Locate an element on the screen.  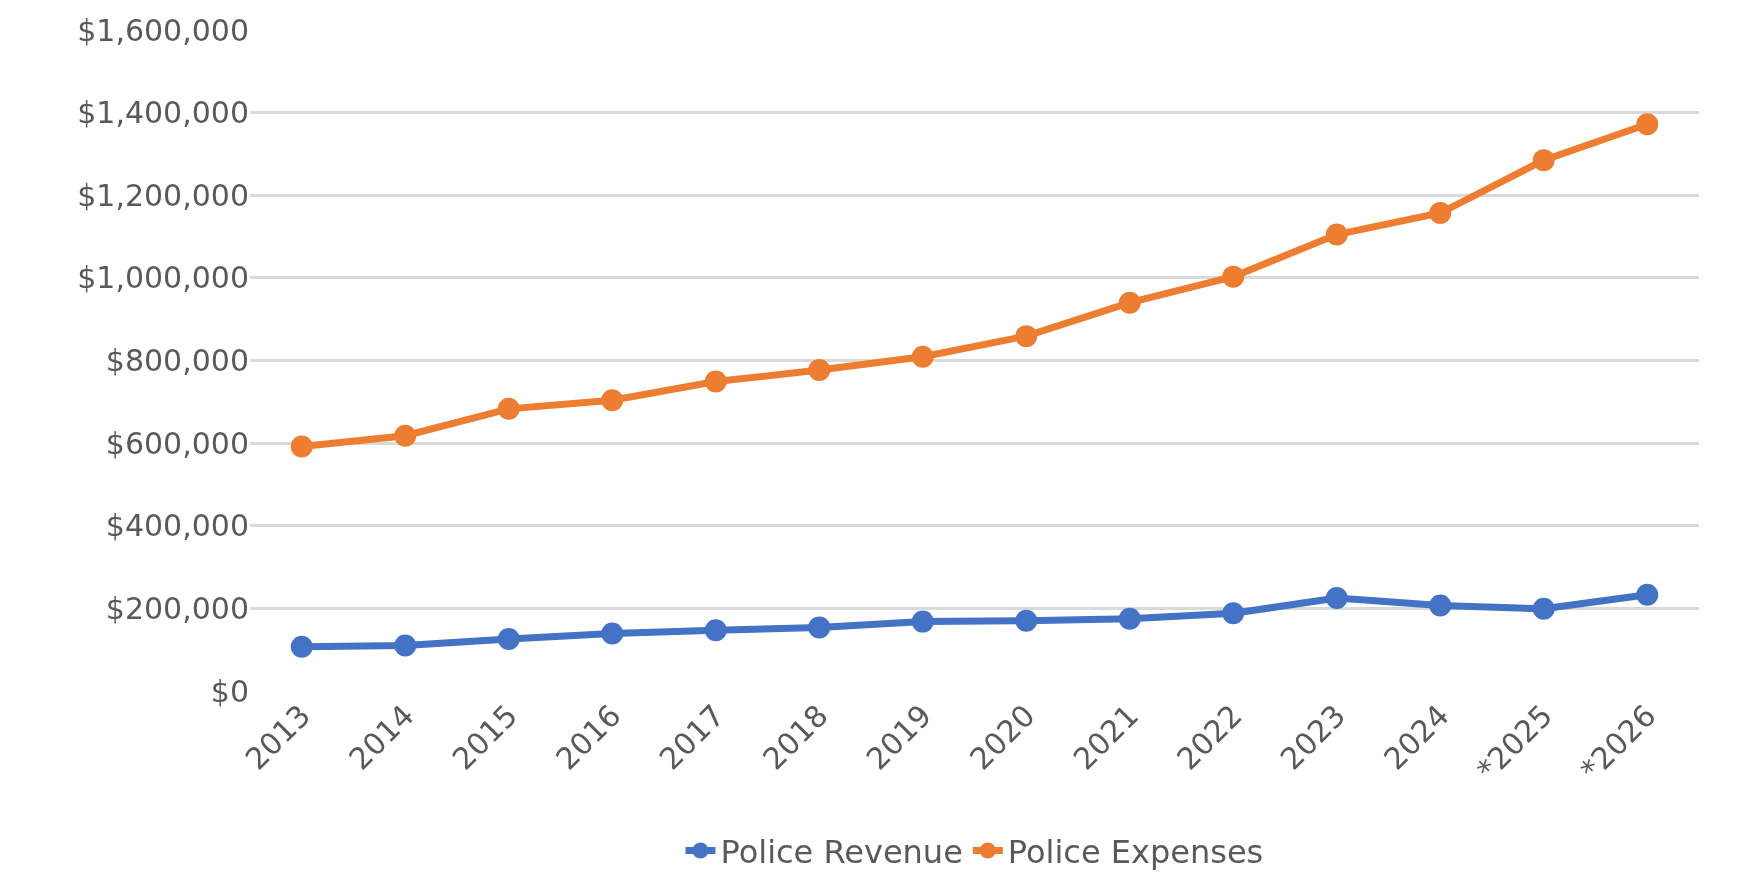
y-tick-label: $400,000 is located at coordinates (177, 526).